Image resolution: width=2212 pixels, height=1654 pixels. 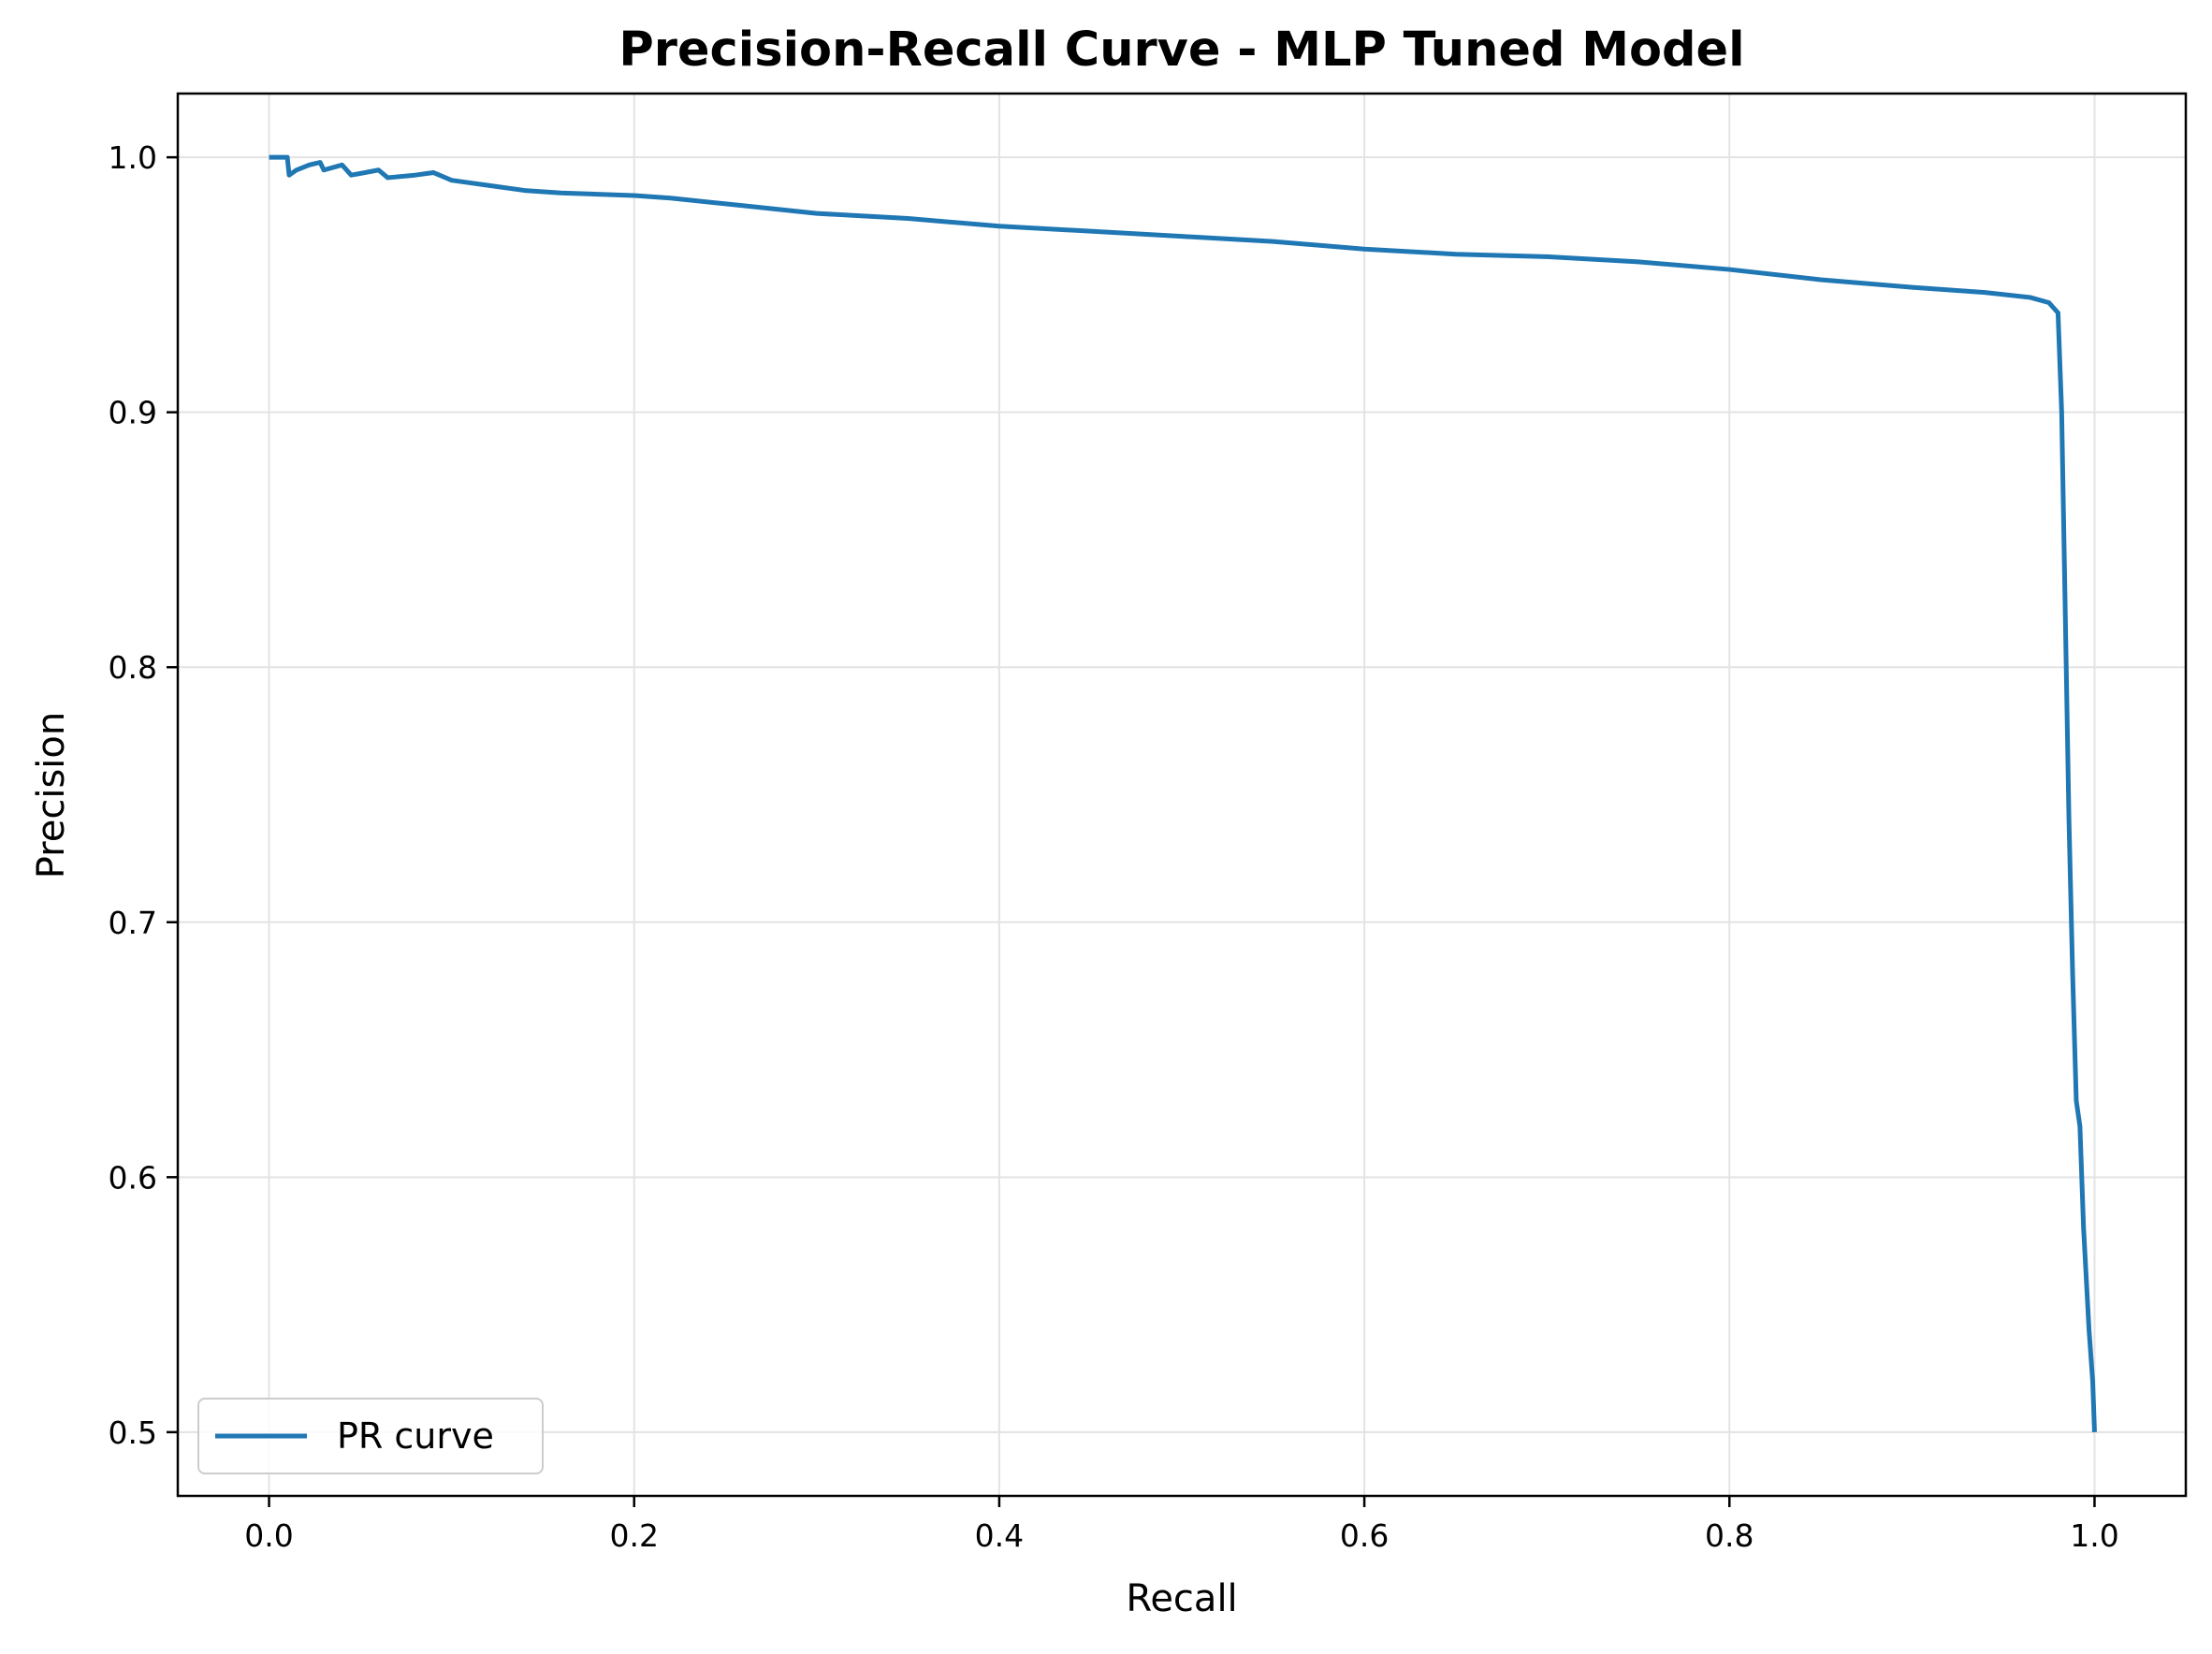 I want to click on y-axis-label: Precision, so click(x=51, y=795).